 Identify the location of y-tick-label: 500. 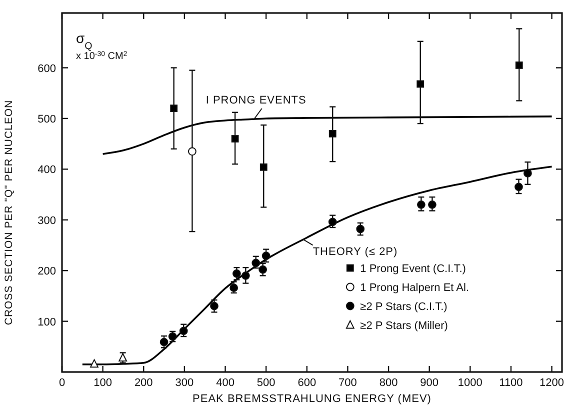
(47, 119).